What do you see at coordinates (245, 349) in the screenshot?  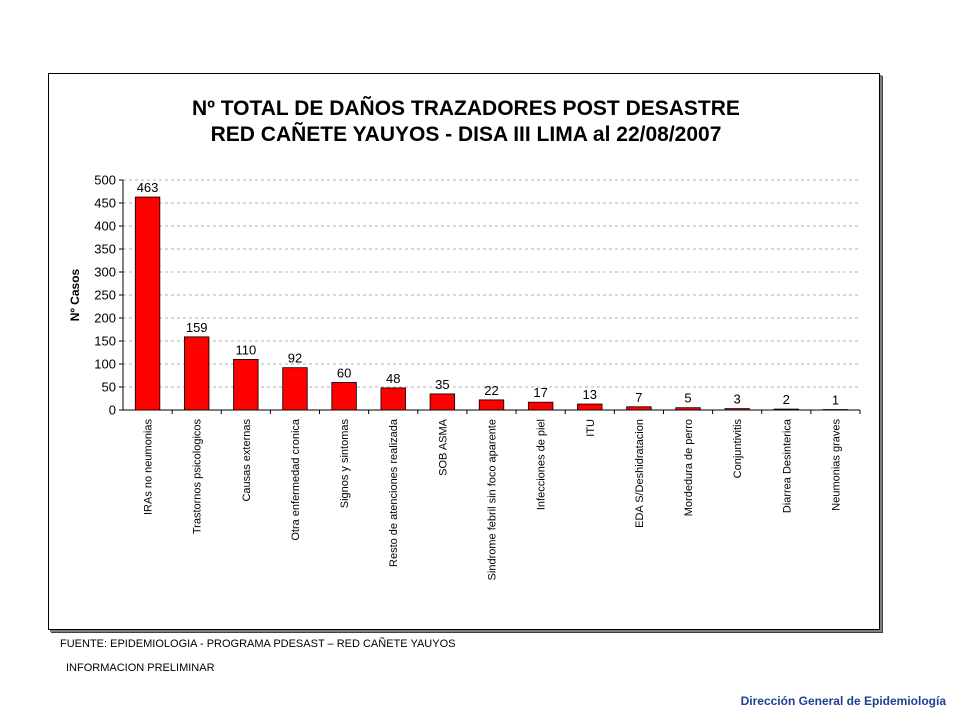 I see `data-label: 110` at bounding box center [245, 349].